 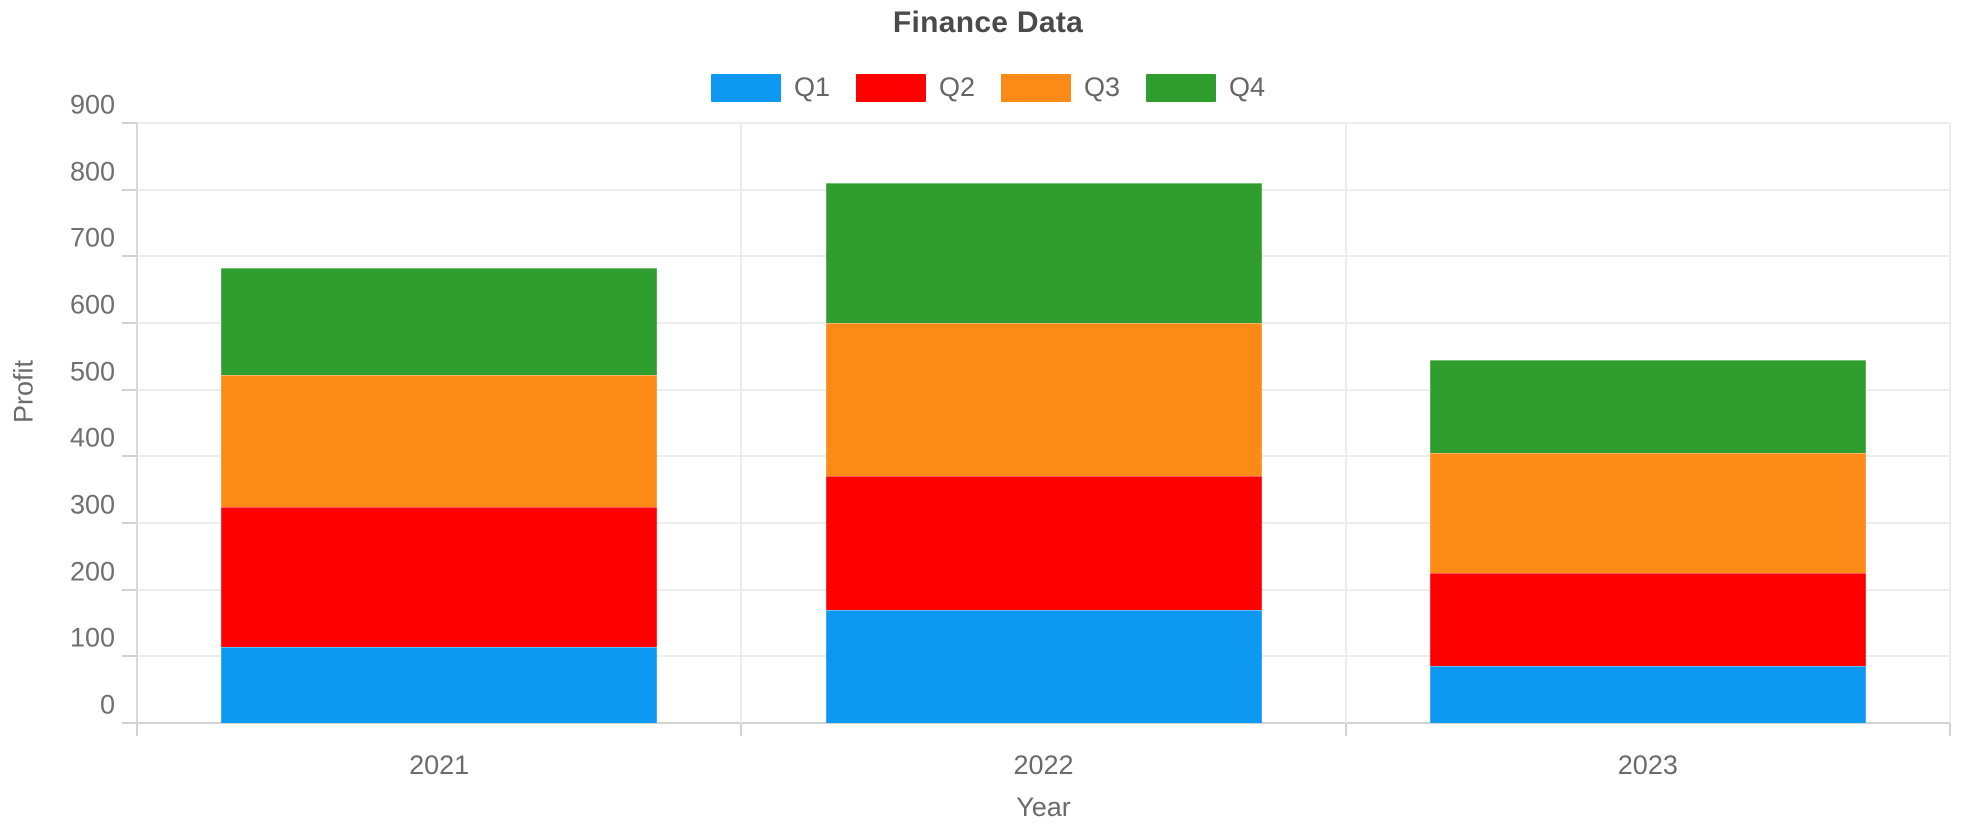 What do you see at coordinates (92, 237) in the screenshot?
I see `y-tick-label-700: 700` at bounding box center [92, 237].